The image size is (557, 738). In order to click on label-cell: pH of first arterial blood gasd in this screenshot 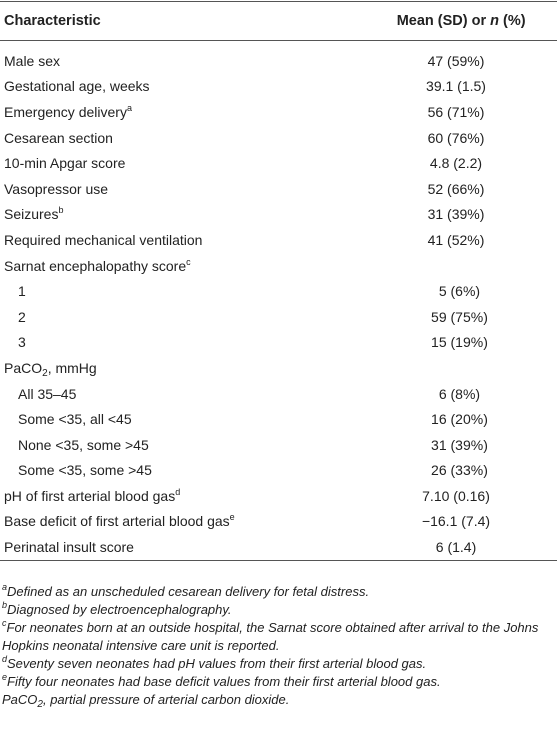, I will do `click(167, 495)`.